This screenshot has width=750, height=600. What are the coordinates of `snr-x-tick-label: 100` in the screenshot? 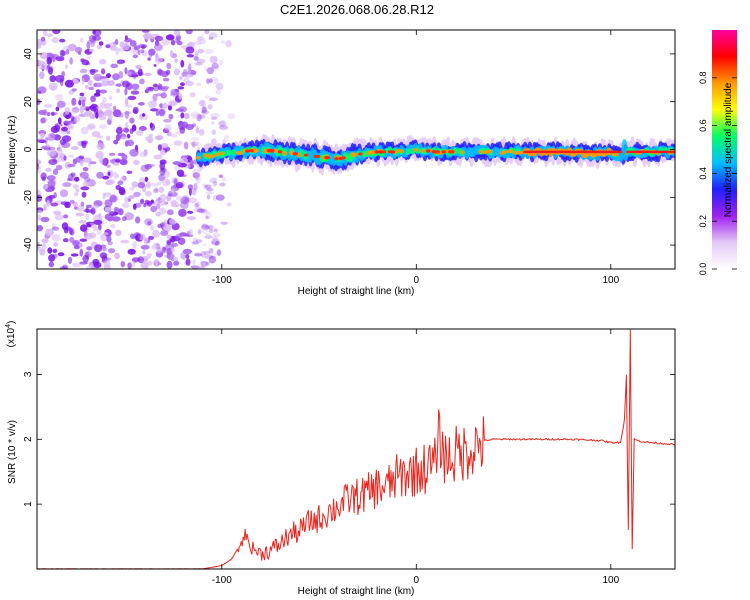 It's located at (610, 580).